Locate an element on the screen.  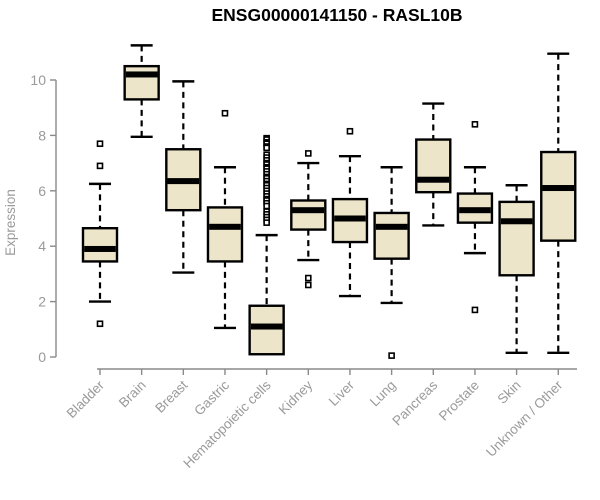
boxplot-group-breast is located at coordinates (183, 177).